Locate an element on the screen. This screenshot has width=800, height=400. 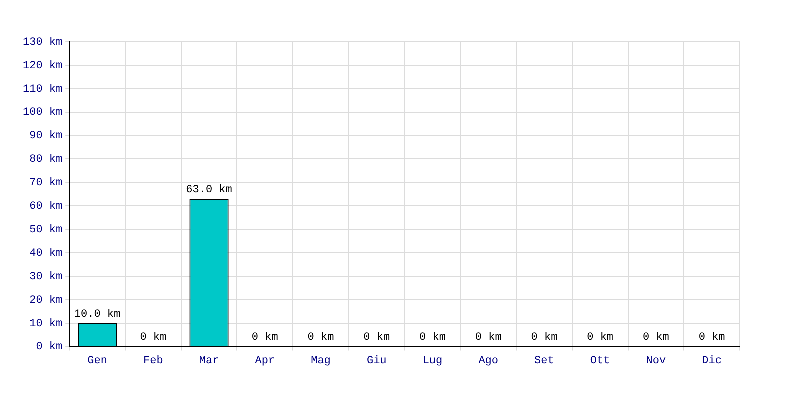
y-tick-label: 60 km is located at coordinates (46, 207).